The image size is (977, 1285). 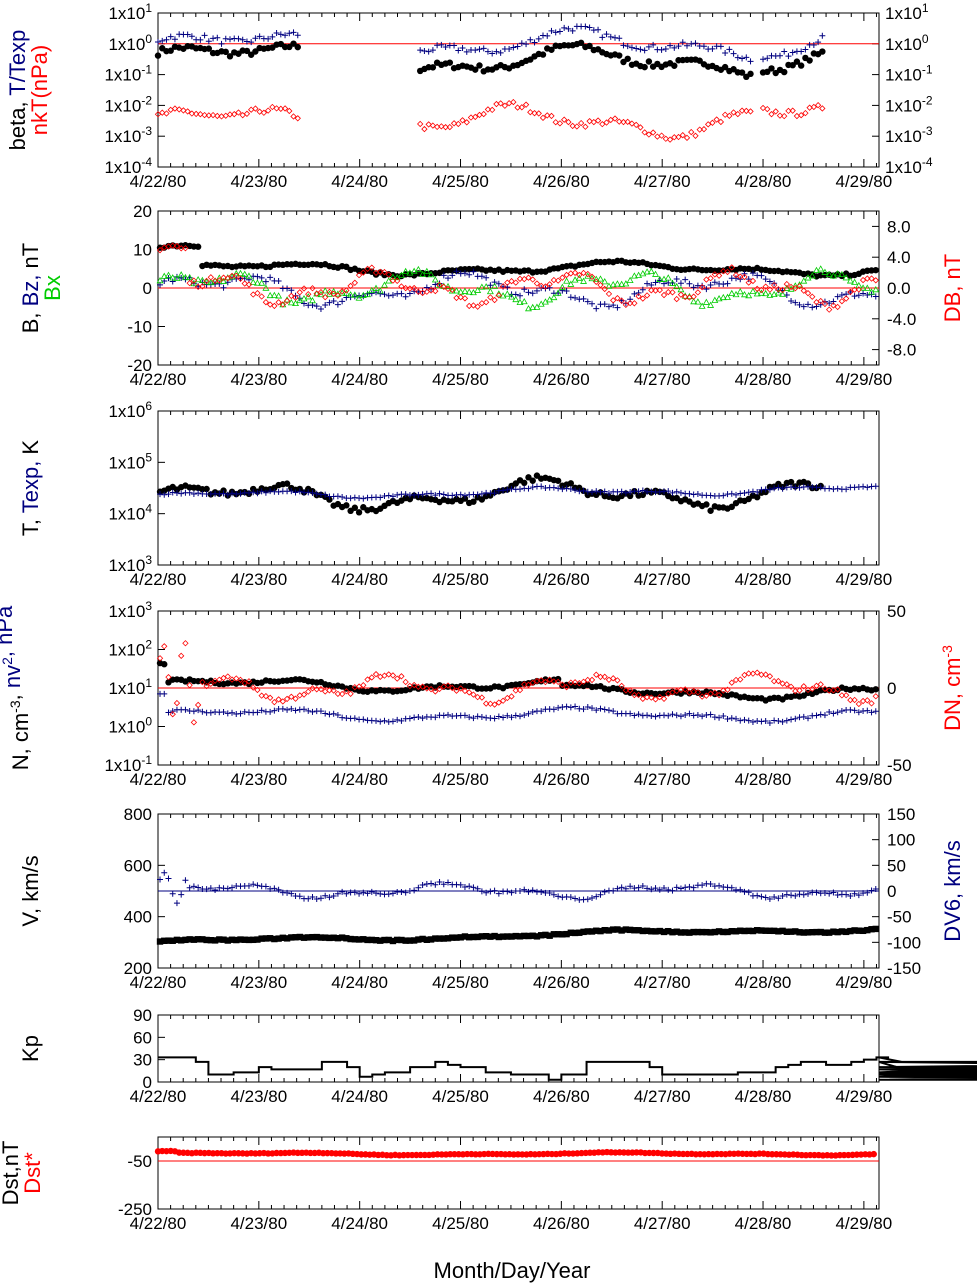 What do you see at coordinates (142, 211) in the screenshot?
I see `y-tick-label: 20` at bounding box center [142, 211].